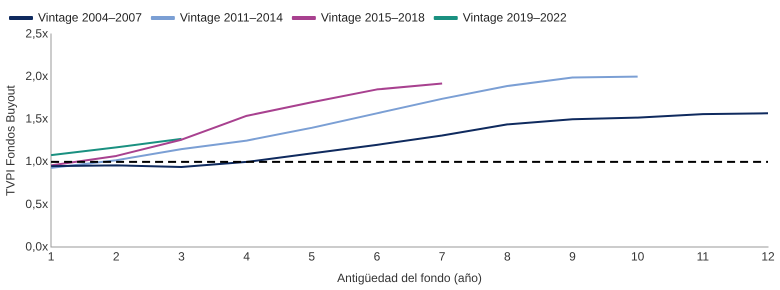 This screenshot has width=780, height=290. Describe the element at coordinates (11, 140) in the screenshot. I see `y-axis-title: TVPI Fondos Buyout` at that location.